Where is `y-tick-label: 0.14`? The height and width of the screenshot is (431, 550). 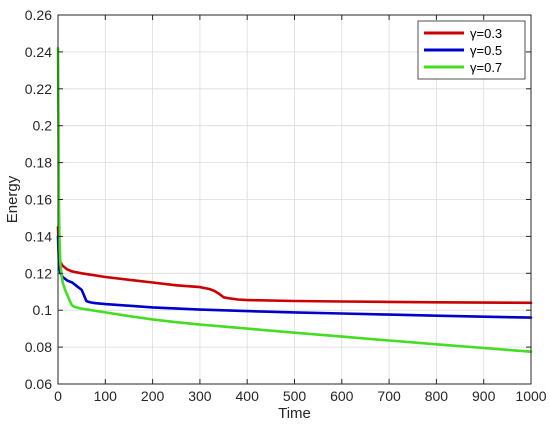
y-tick-label: 0.14 is located at coordinates (38, 236).